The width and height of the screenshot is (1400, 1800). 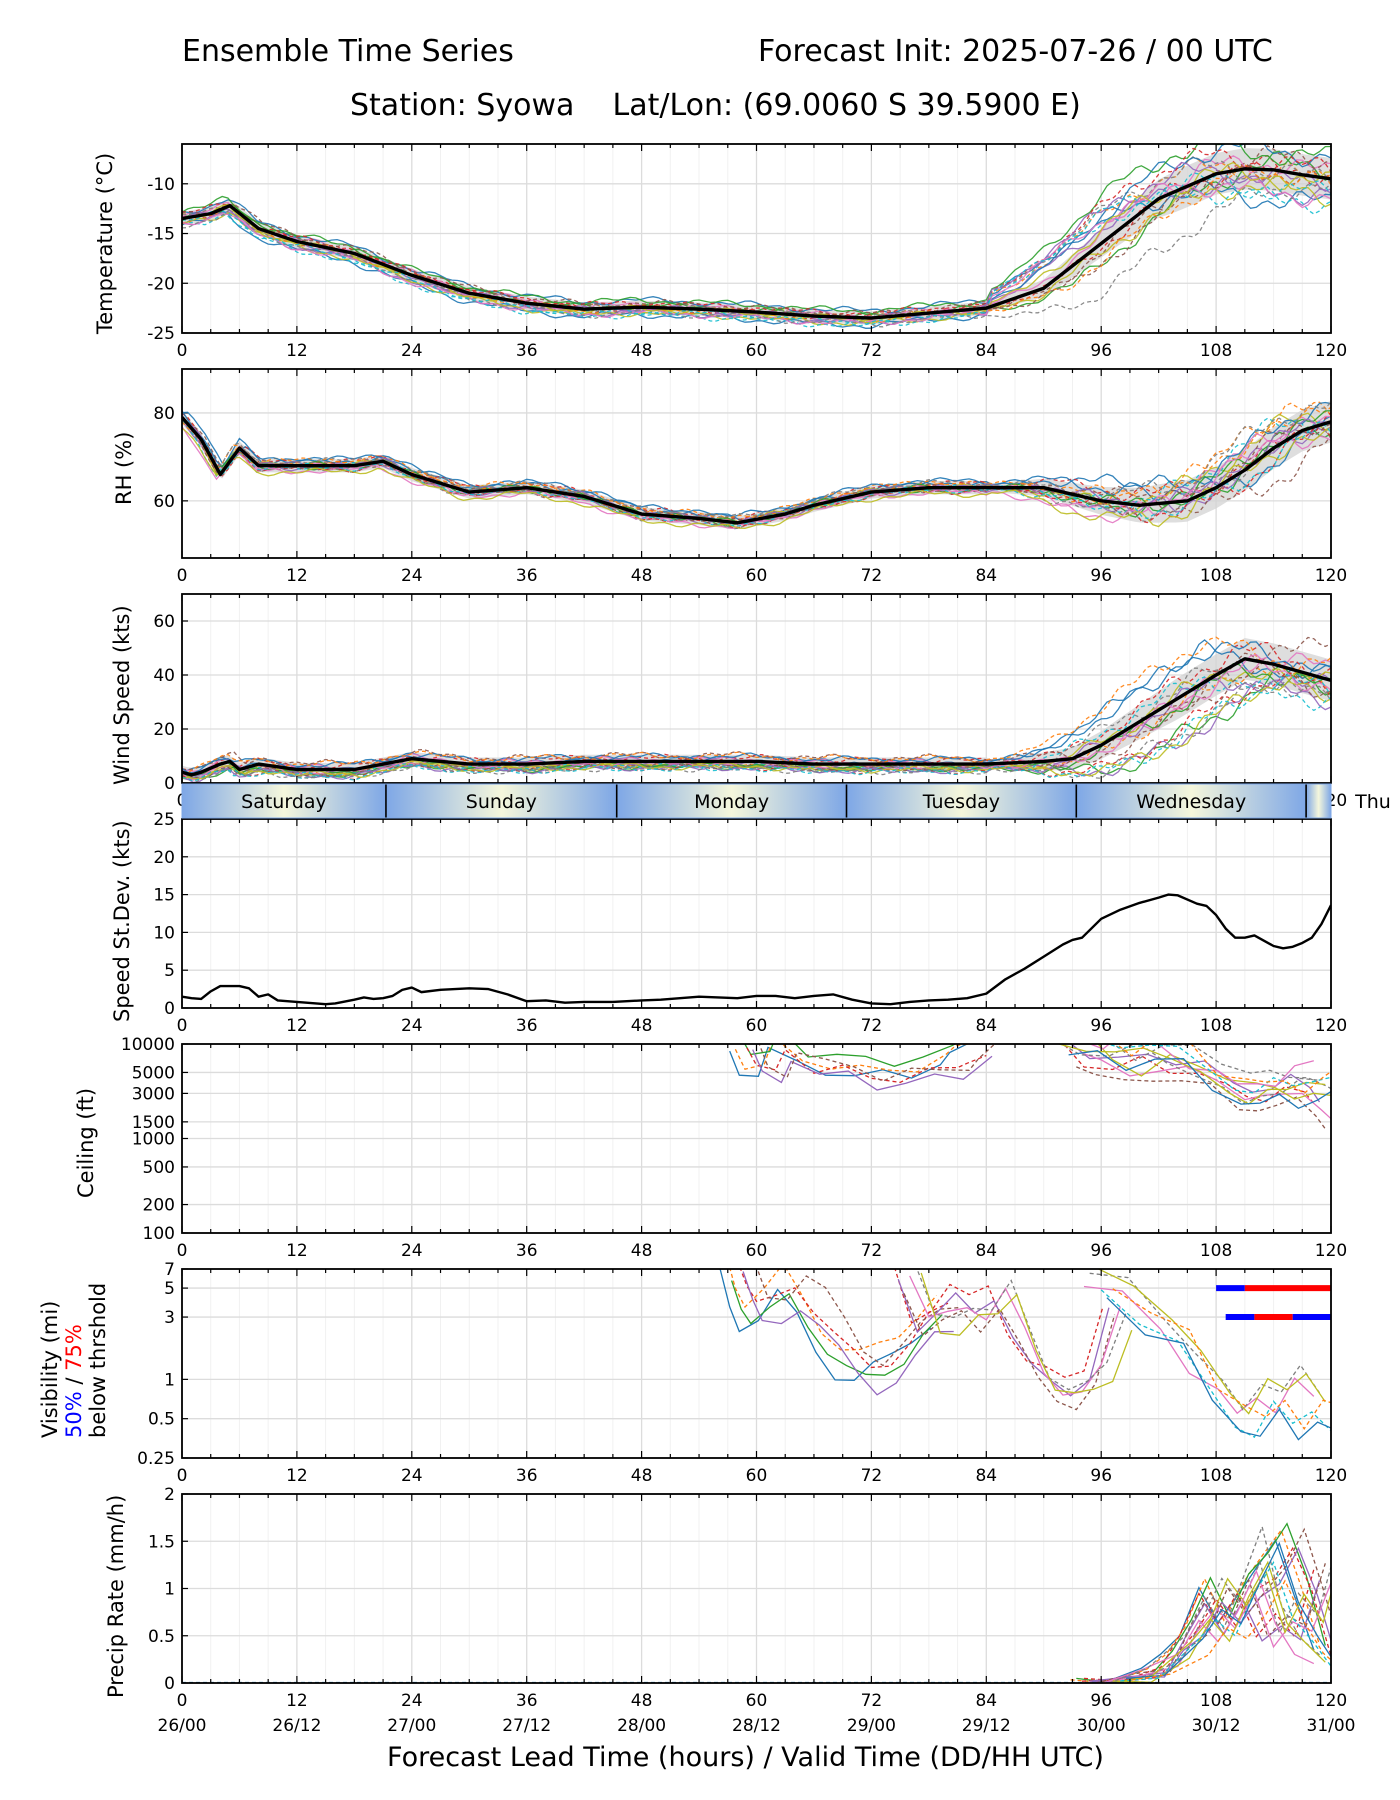 What do you see at coordinates (1216, 351) in the screenshot?
I see `temperature-xtick-label: 108` at bounding box center [1216, 351].